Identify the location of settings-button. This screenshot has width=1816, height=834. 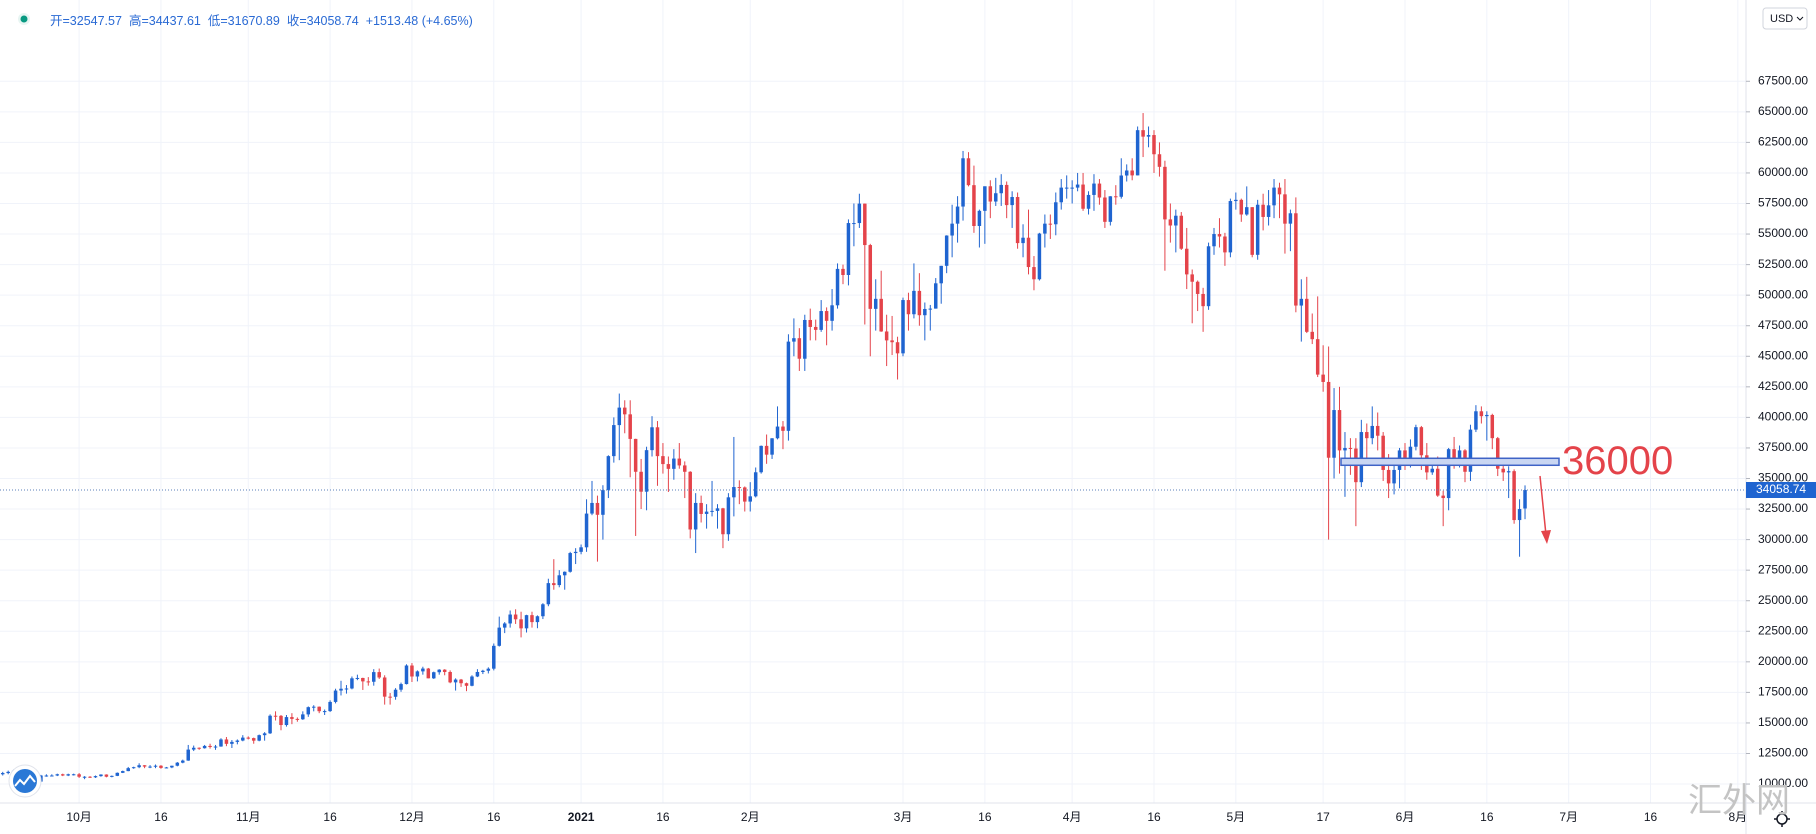
(1782, 819).